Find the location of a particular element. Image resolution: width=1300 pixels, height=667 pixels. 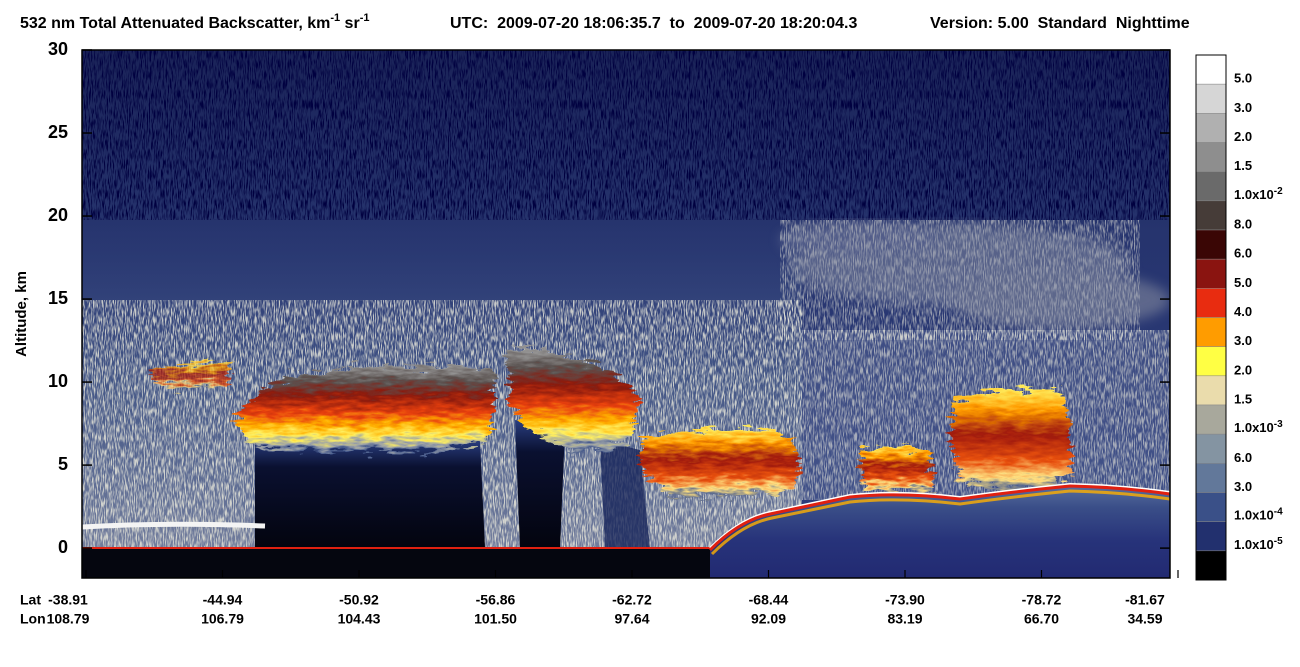

x-tick-label: -73.90 is located at coordinates (905, 600).